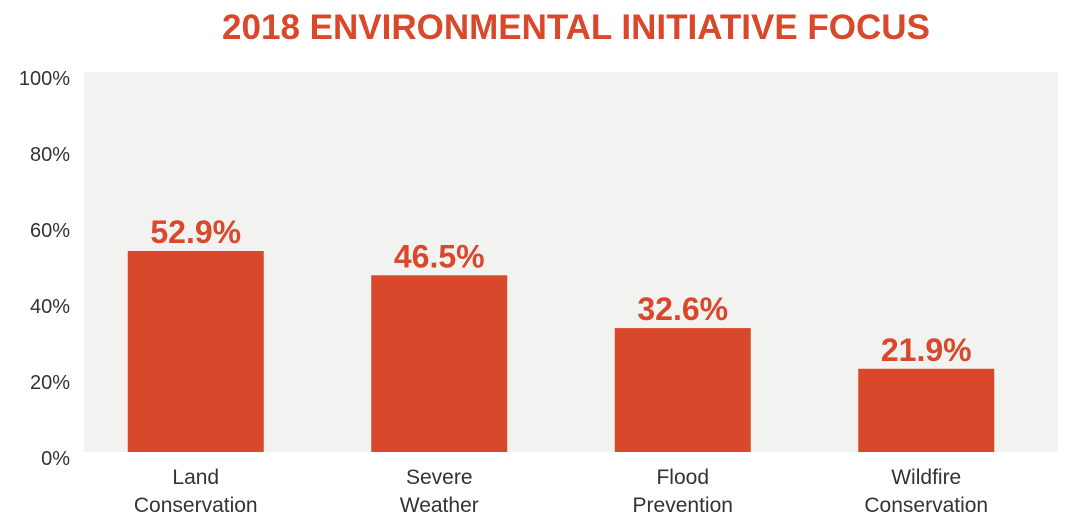 The height and width of the screenshot is (532, 1088). I want to click on data-label: 21.9%, so click(926, 350).